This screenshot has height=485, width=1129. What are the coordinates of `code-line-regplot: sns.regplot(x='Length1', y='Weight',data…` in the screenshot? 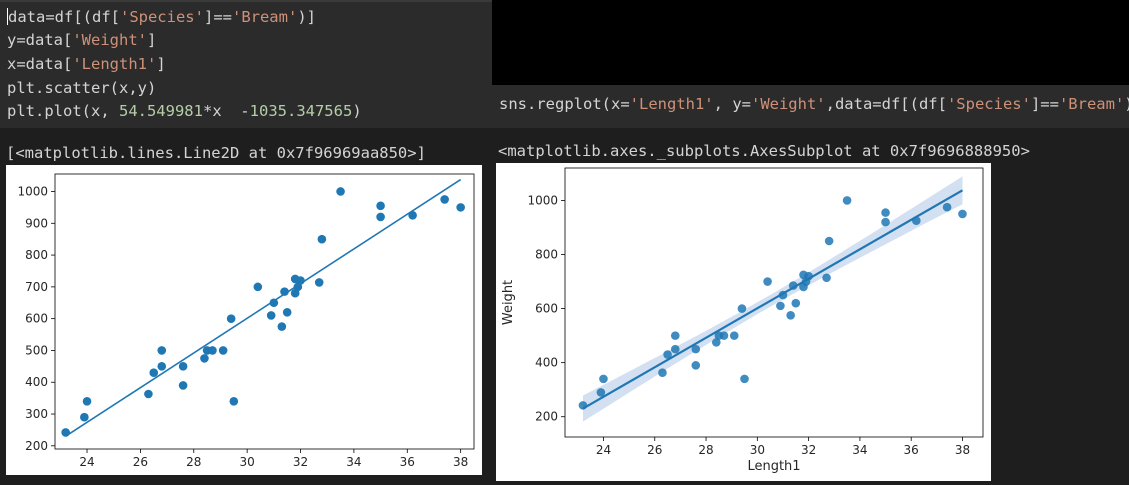 It's located at (814, 104).